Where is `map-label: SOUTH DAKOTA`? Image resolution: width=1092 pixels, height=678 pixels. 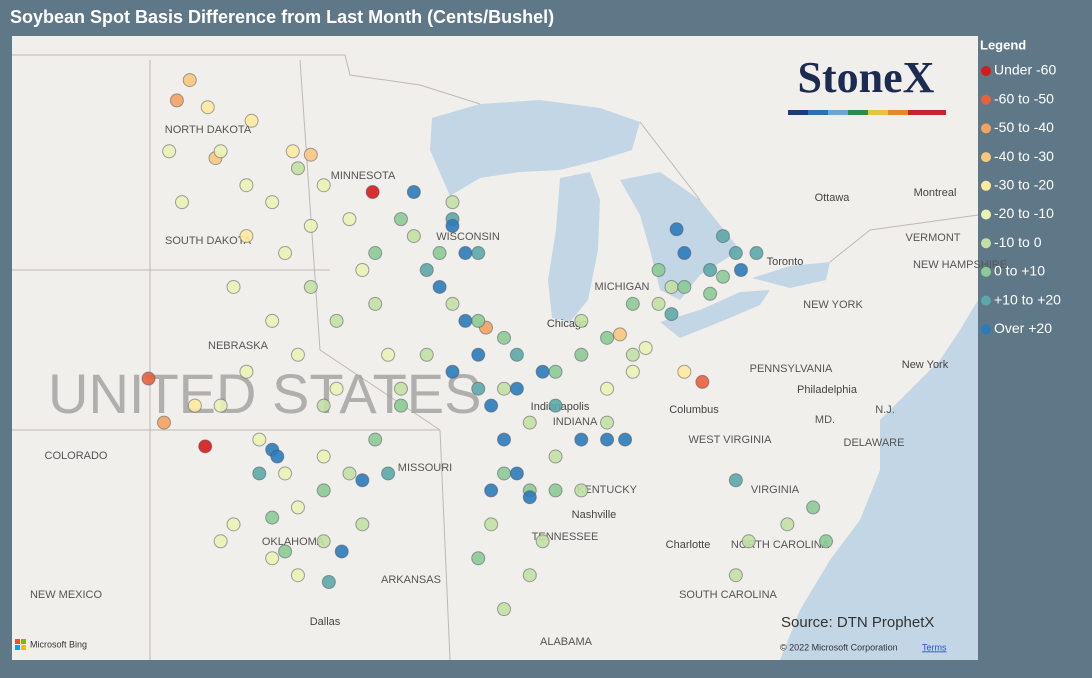
map-label: SOUTH DAKOTA is located at coordinates (208, 241).